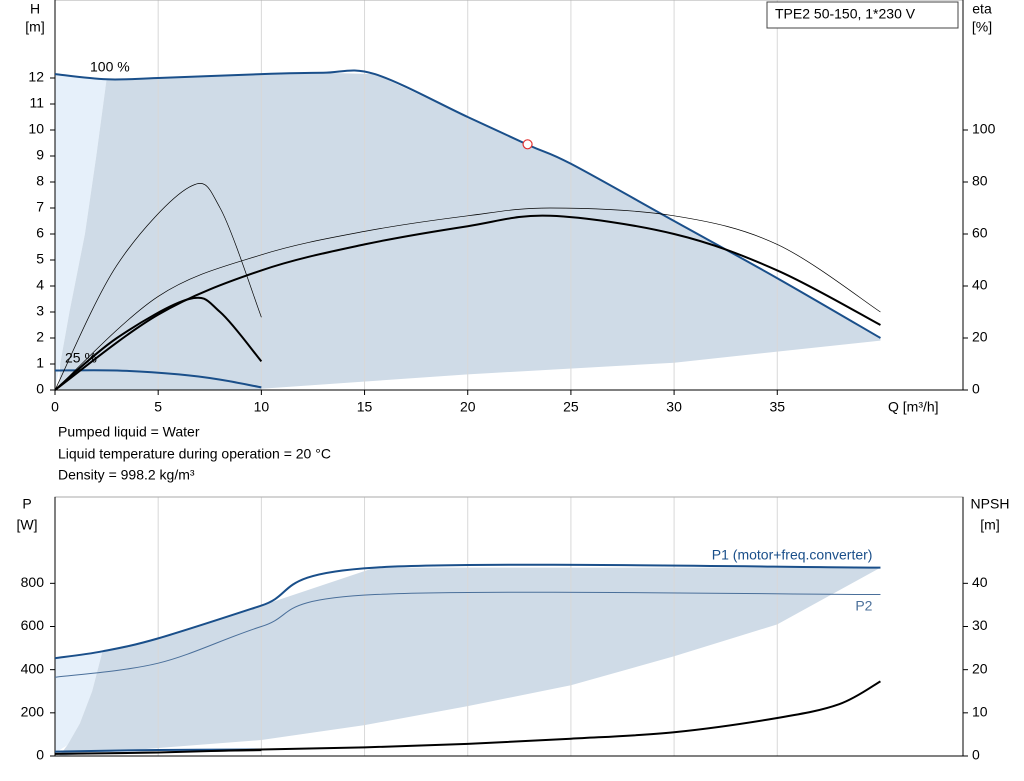 This screenshot has width=1024, height=781. I want to click on x-tick-label: 10, so click(262, 407).